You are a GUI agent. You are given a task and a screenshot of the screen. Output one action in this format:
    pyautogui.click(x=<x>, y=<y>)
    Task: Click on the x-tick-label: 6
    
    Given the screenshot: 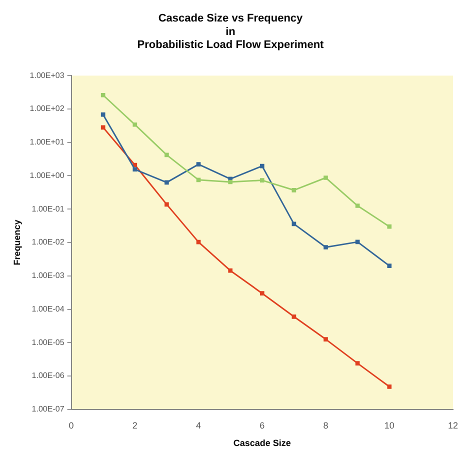 What is the action you would take?
    pyautogui.click(x=262, y=425)
    